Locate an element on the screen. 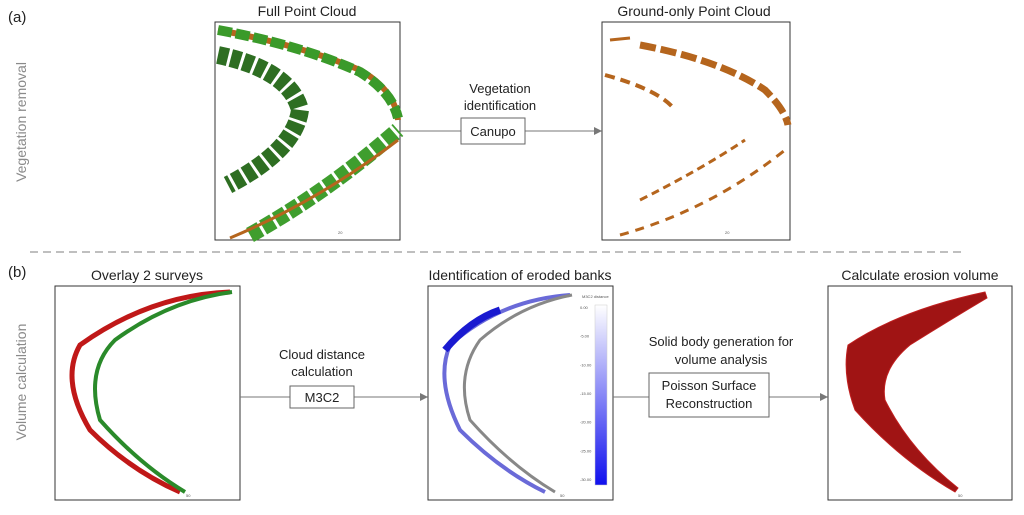 The image size is (1024, 515). row-label: Volume calculation is located at coordinates (21, 382).